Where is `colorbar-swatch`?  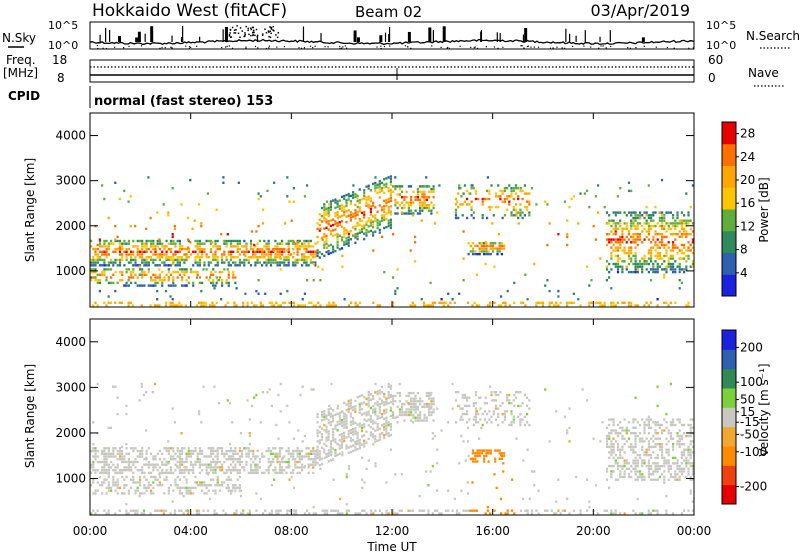
colorbar-swatch is located at coordinates (729, 378).